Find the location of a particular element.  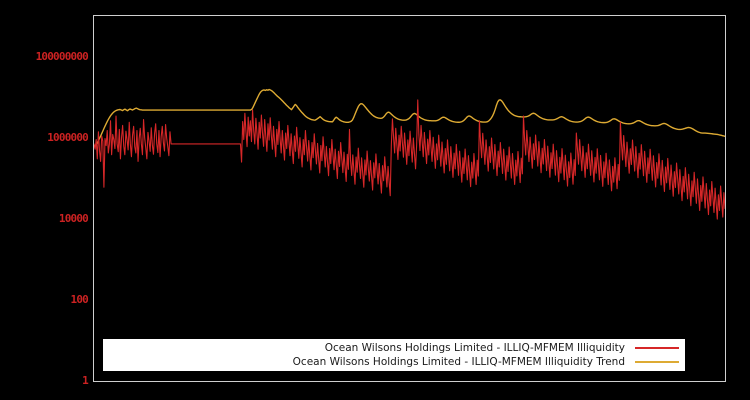

y-axis-tick-label: 10000 is located at coordinates (73, 218).